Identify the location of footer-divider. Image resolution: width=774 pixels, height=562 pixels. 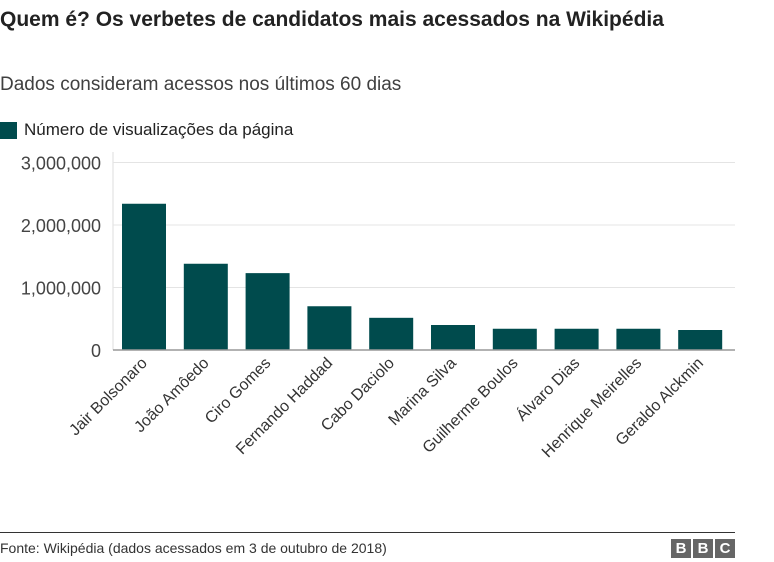
(367, 532).